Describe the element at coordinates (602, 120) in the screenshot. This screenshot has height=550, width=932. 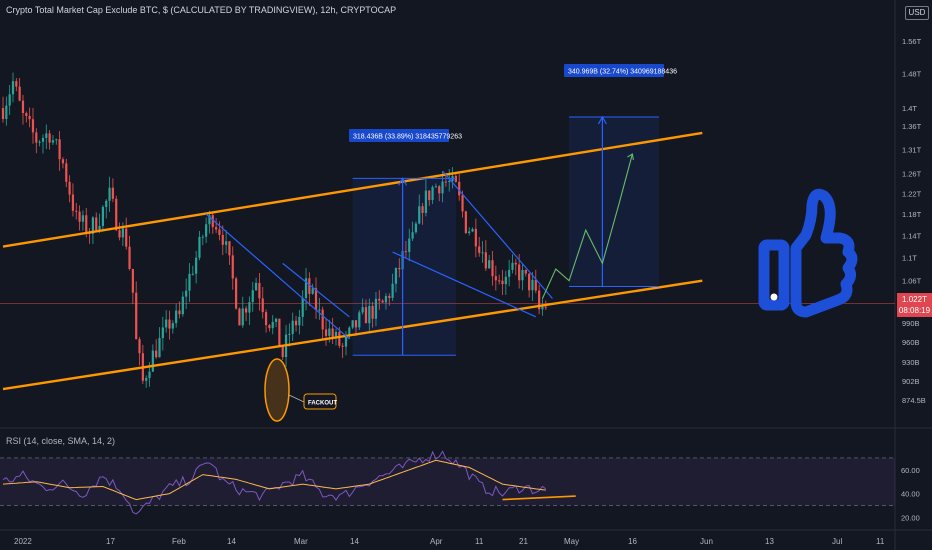
I see `measure-2-arrowhead` at that location.